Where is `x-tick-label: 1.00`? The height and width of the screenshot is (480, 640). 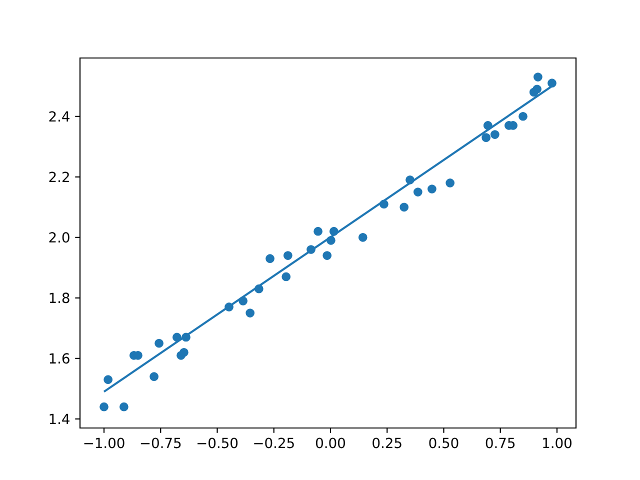 x-tick-label: 1.00 is located at coordinates (557, 443).